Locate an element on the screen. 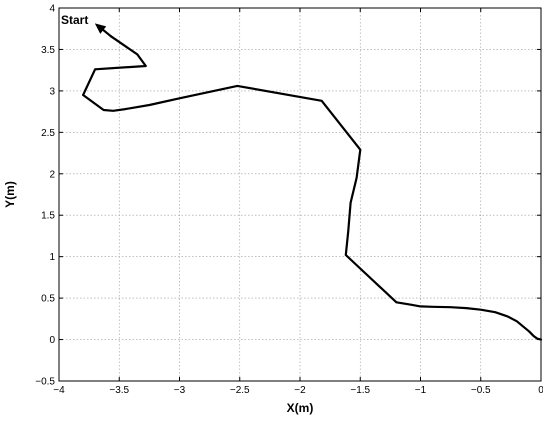 This screenshot has height=421, width=543. y-tick-label: 2 is located at coordinates (52, 174).